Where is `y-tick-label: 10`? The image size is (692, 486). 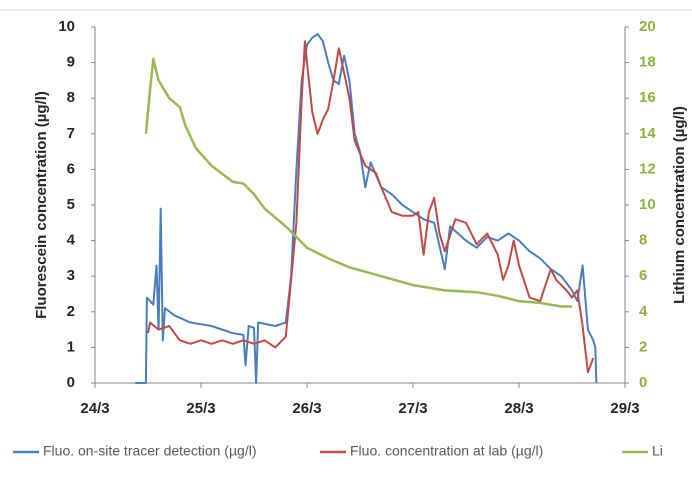 y-tick-label: 10 is located at coordinates (66, 26).